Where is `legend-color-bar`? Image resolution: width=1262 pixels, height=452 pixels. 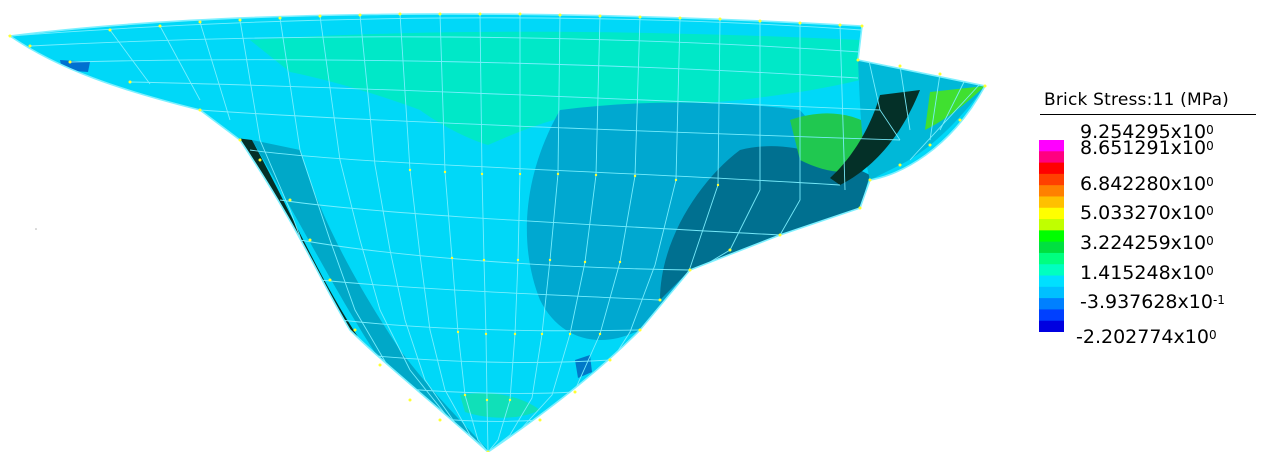
legend-color-bar is located at coordinates (1051, 236).